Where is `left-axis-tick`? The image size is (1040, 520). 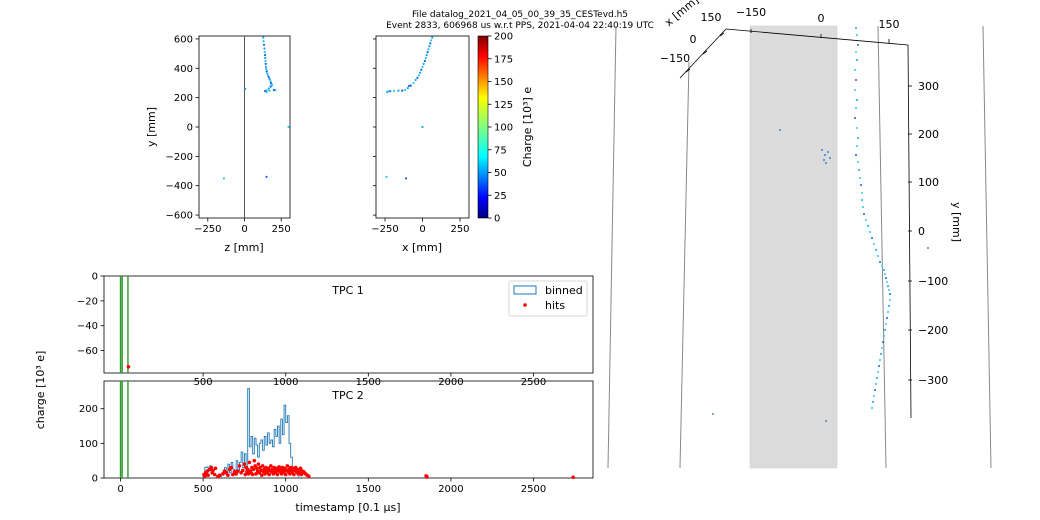
left-axis-tick is located at coordinates (705, 52).